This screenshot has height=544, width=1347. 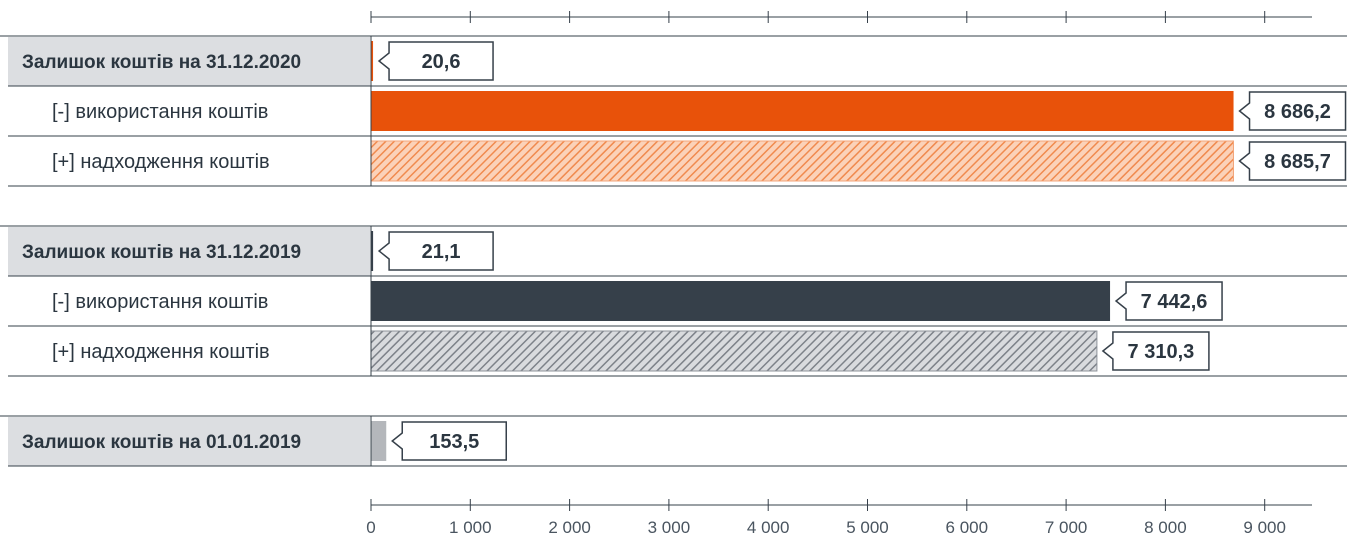 I want to click on x-tick-label: 7 000, so click(x=1066, y=527).